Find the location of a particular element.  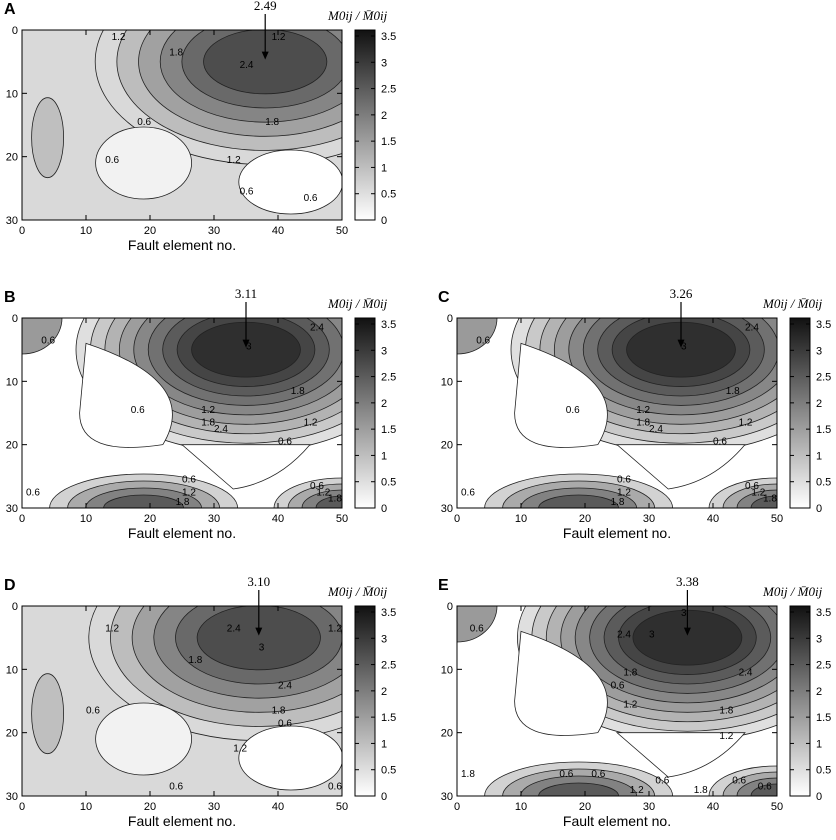

panel-label: A is located at coordinates (10, 9).